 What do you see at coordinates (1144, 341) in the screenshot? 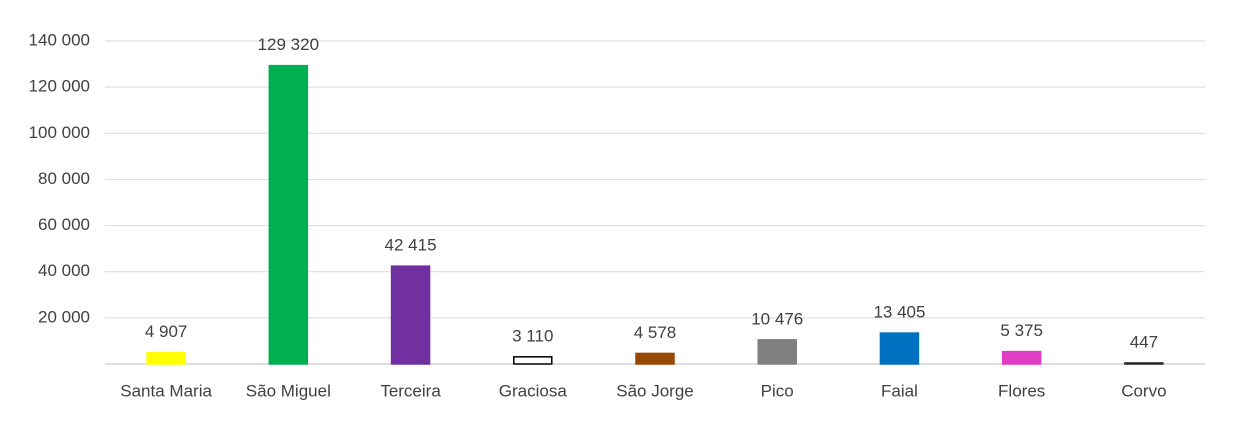
I see `value-label: 447` at bounding box center [1144, 341].